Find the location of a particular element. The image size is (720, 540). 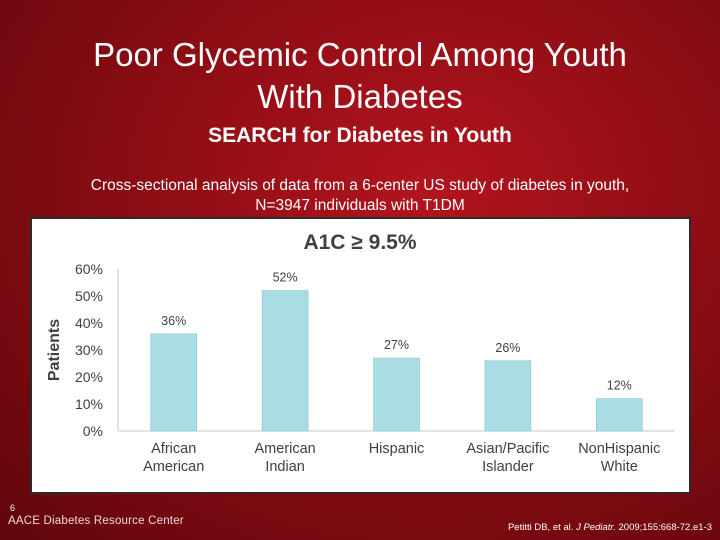

y-tick-label: 40% is located at coordinates (89, 323).